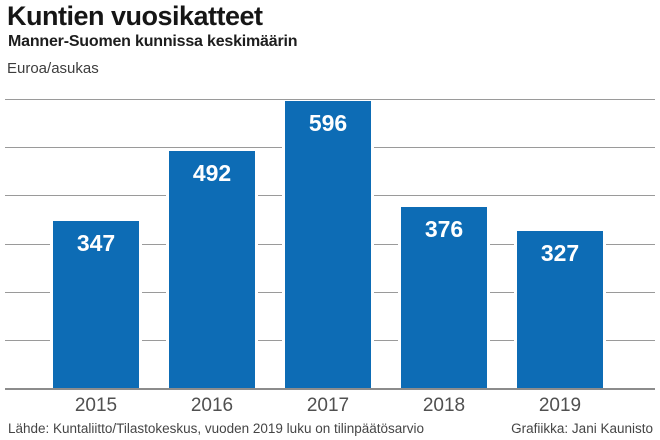  What do you see at coordinates (444, 297) in the screenshot?
I see `bar-2018: 376` at bounding box center [444, 297].